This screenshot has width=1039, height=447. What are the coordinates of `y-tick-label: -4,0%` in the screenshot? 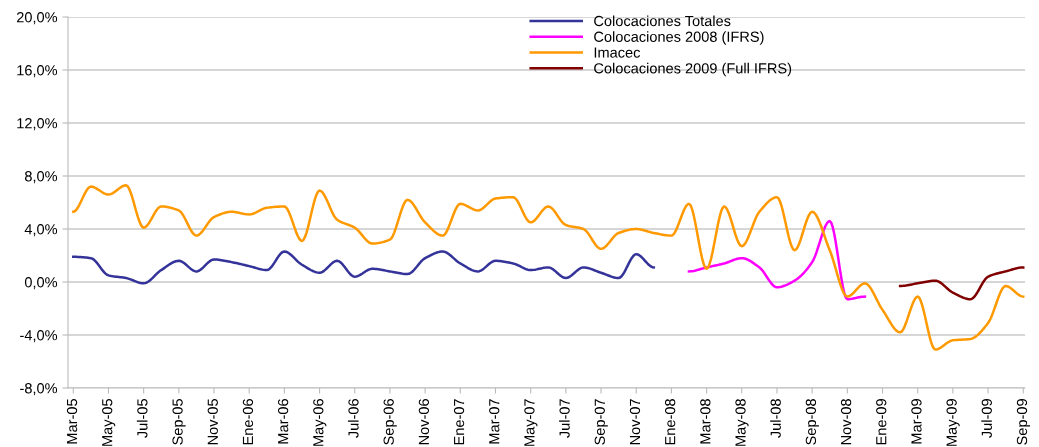 It's located at (39, 336).